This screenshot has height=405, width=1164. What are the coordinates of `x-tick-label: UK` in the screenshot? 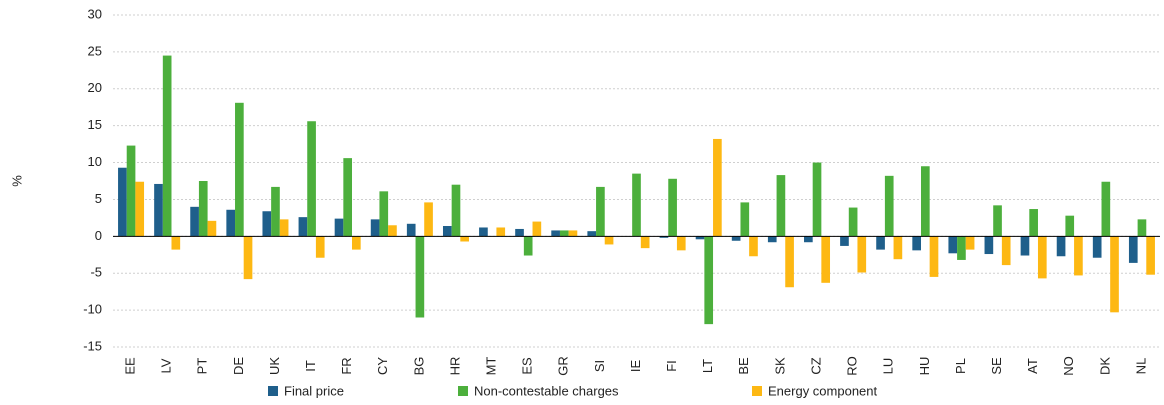 It's located at (274, 366).